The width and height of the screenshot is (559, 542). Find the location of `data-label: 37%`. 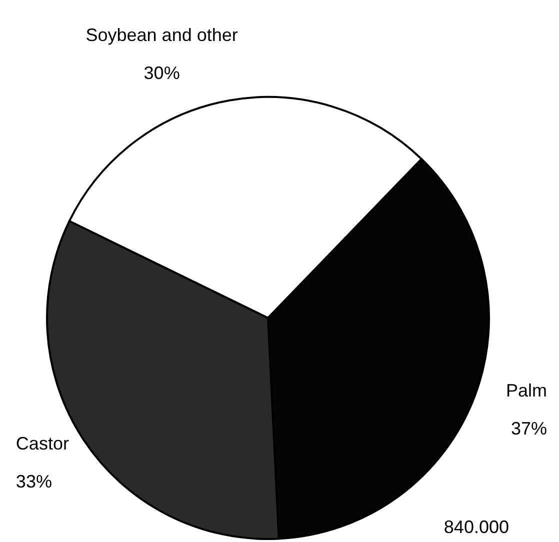

data-label: 37% is located at coordinates (528, 428).